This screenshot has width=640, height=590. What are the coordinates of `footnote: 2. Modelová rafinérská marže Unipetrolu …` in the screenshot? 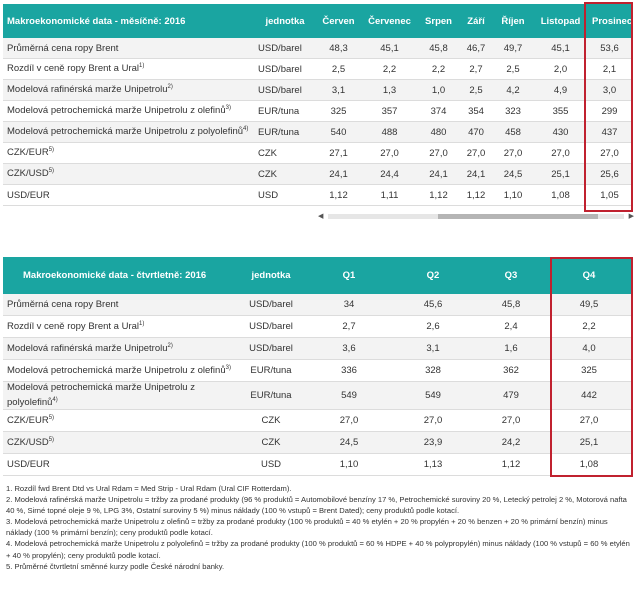 It's located at (316, 505).